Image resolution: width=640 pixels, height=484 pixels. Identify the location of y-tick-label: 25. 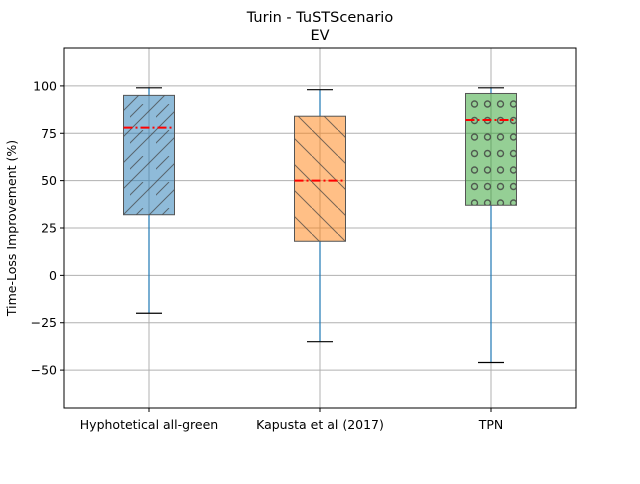
(49, 228).